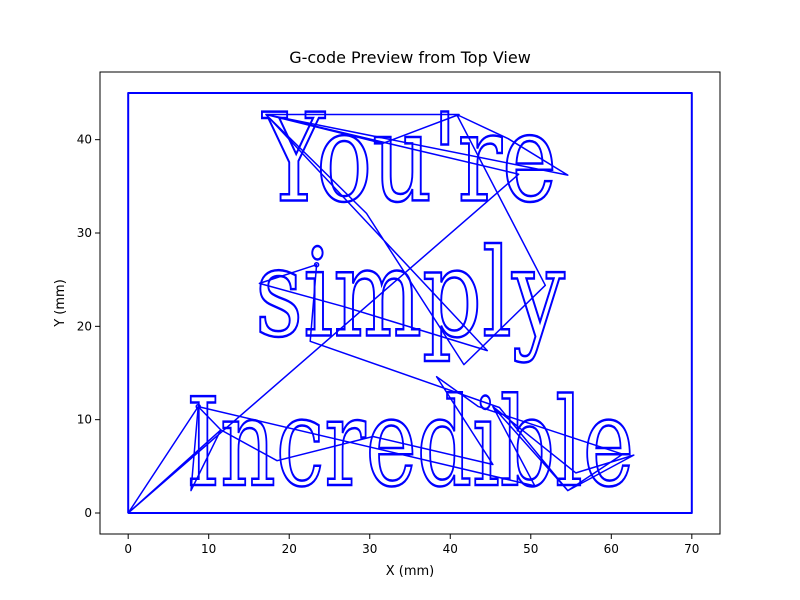  Describe the element at coordinates (84, 233) in the screenshot. I see `y-tick-label: 30` at that location.